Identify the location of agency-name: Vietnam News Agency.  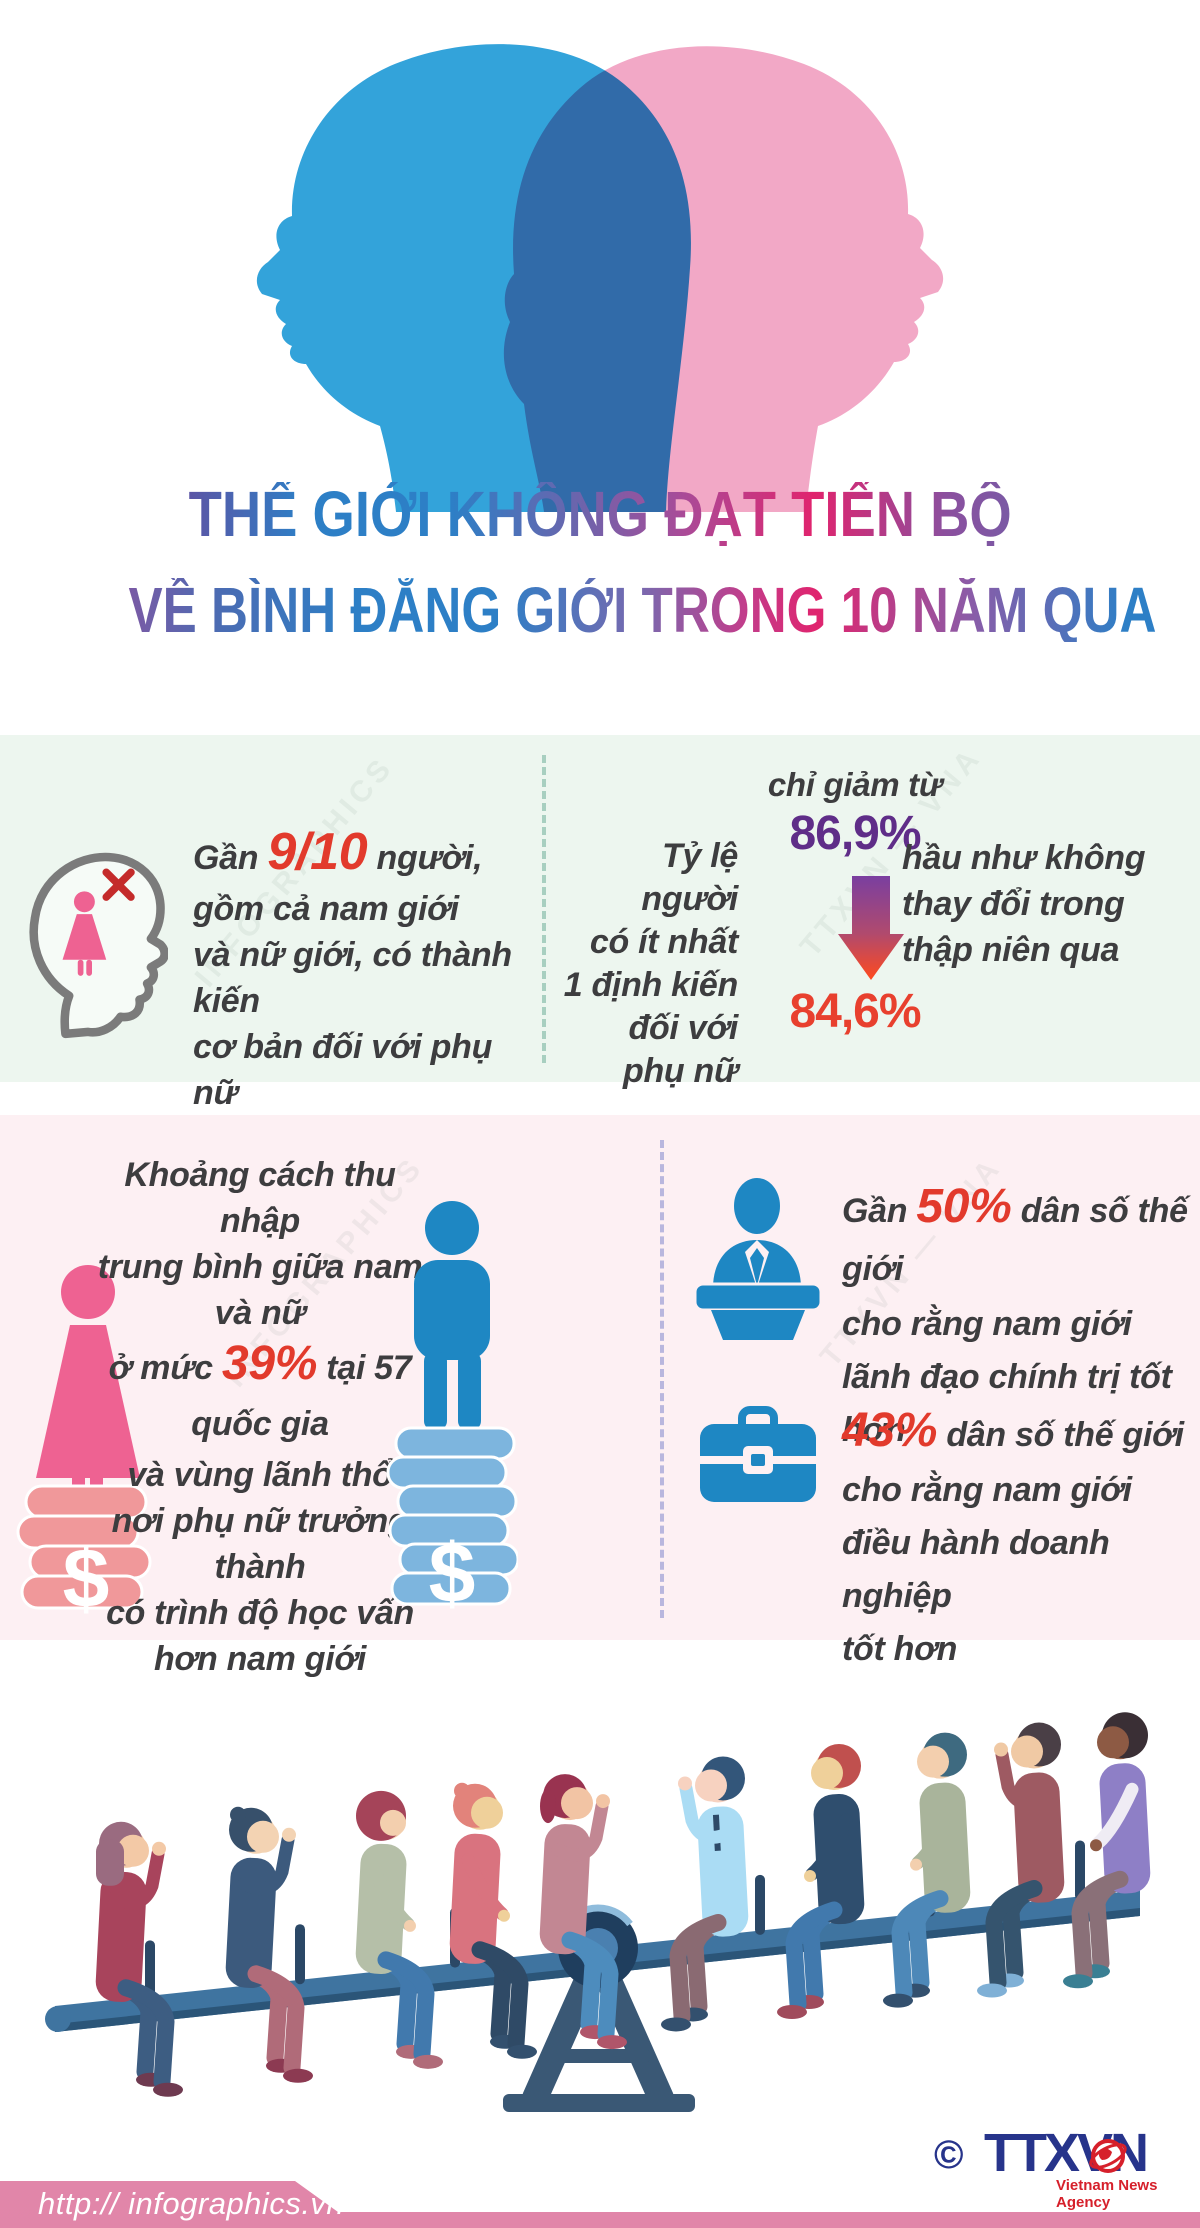
(1107, 2194).